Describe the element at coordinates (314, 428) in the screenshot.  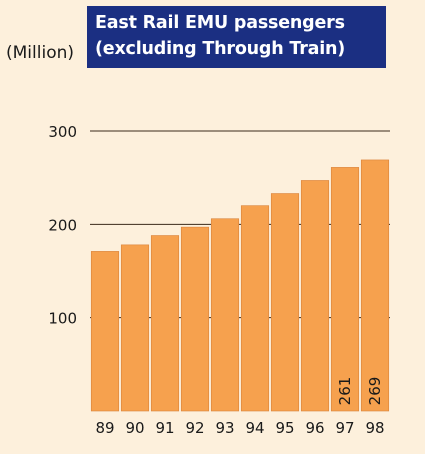
I see `x-tick-label-96: 96` at that location.